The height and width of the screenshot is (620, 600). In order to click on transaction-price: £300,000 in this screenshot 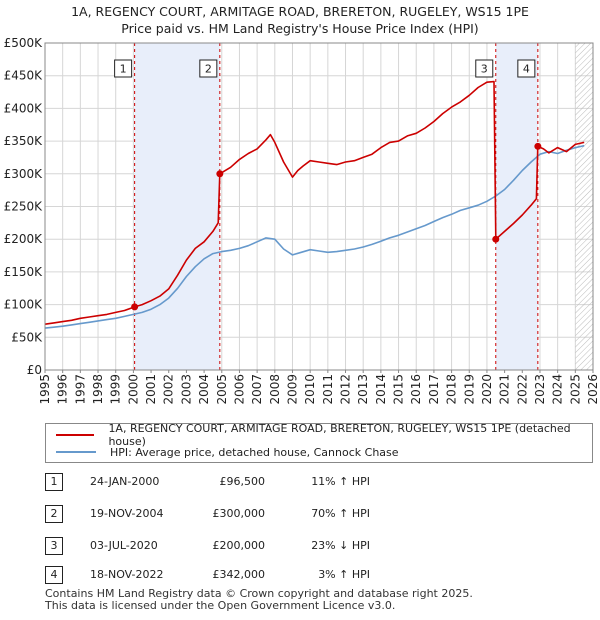, I will do `click(239, 513)`.